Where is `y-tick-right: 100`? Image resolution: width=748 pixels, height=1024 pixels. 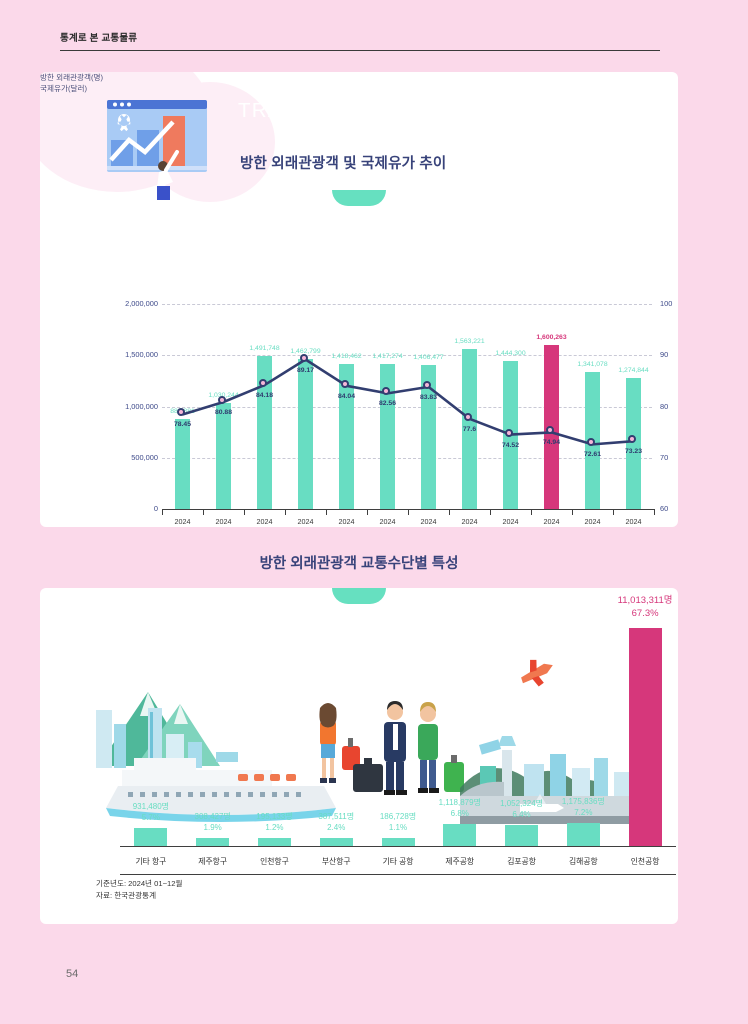 y-tick-right: 100 is located at coordinates (666, 303).